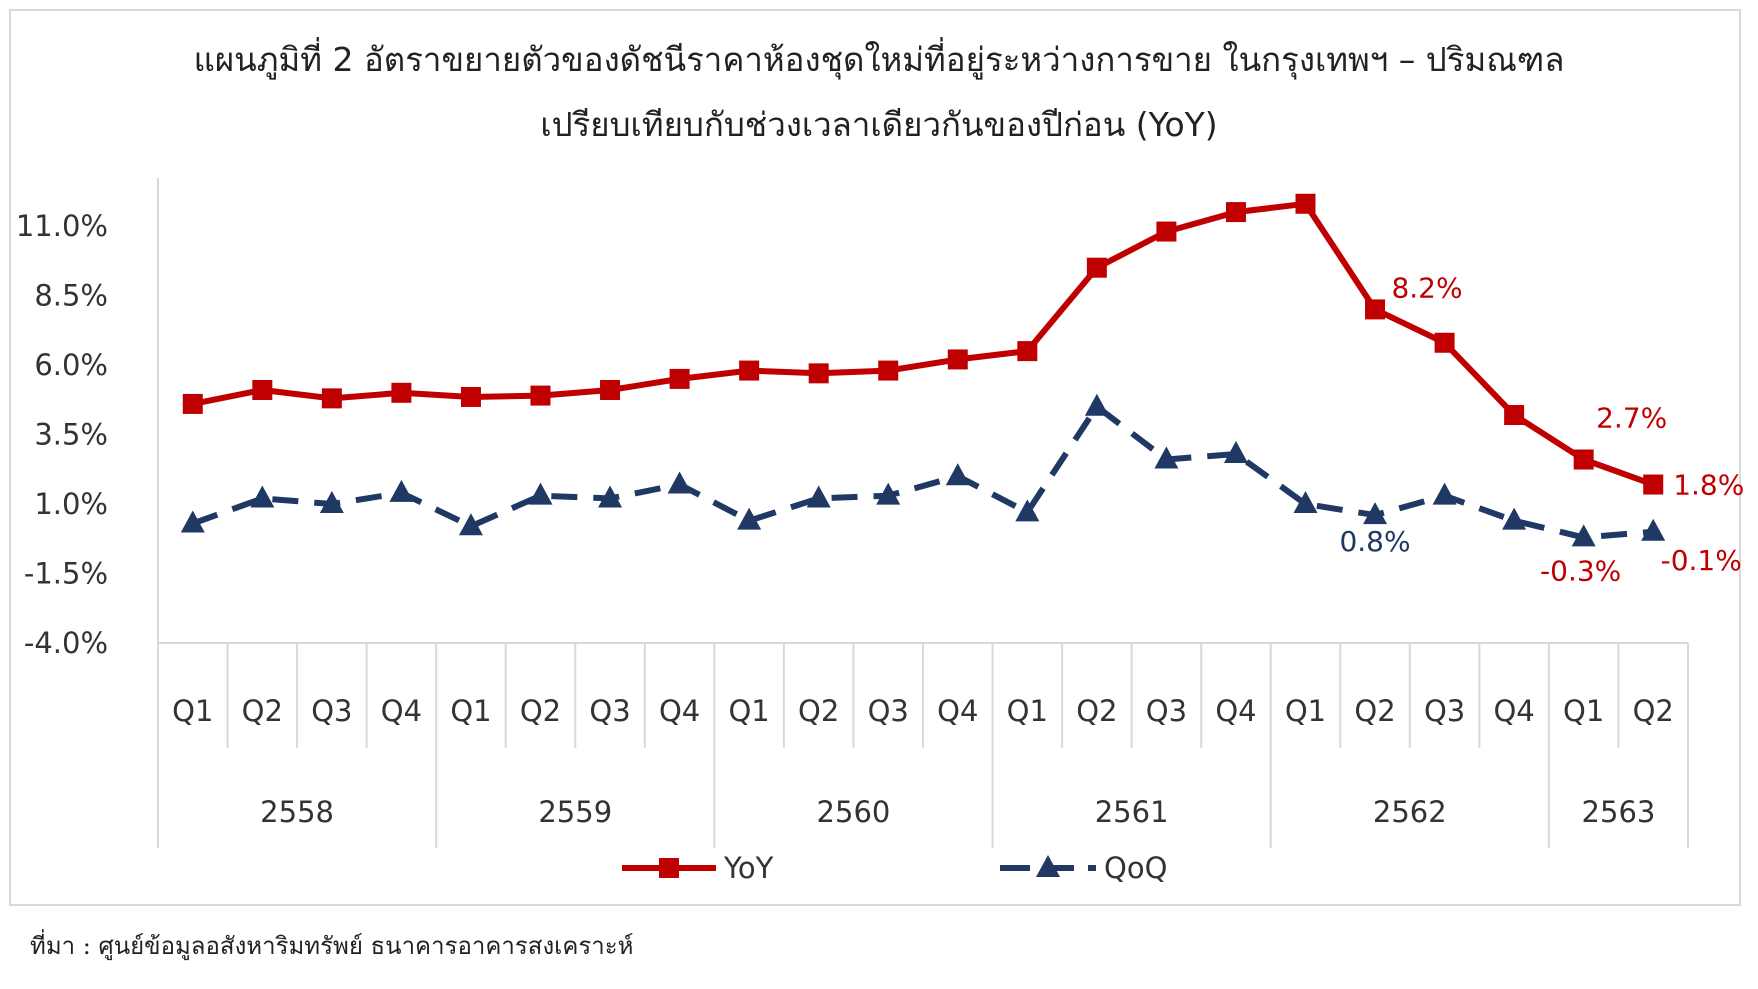  Describe the element at coordinates (66, 574) in the screenshot. I see `y-tick-label: -1.5%` at that location.